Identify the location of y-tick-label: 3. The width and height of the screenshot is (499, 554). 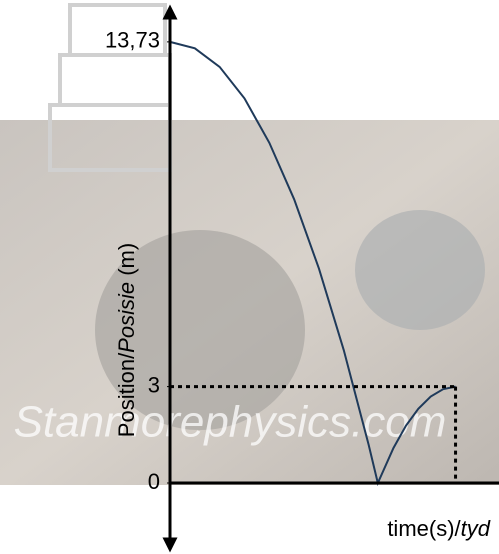
(154, 384).